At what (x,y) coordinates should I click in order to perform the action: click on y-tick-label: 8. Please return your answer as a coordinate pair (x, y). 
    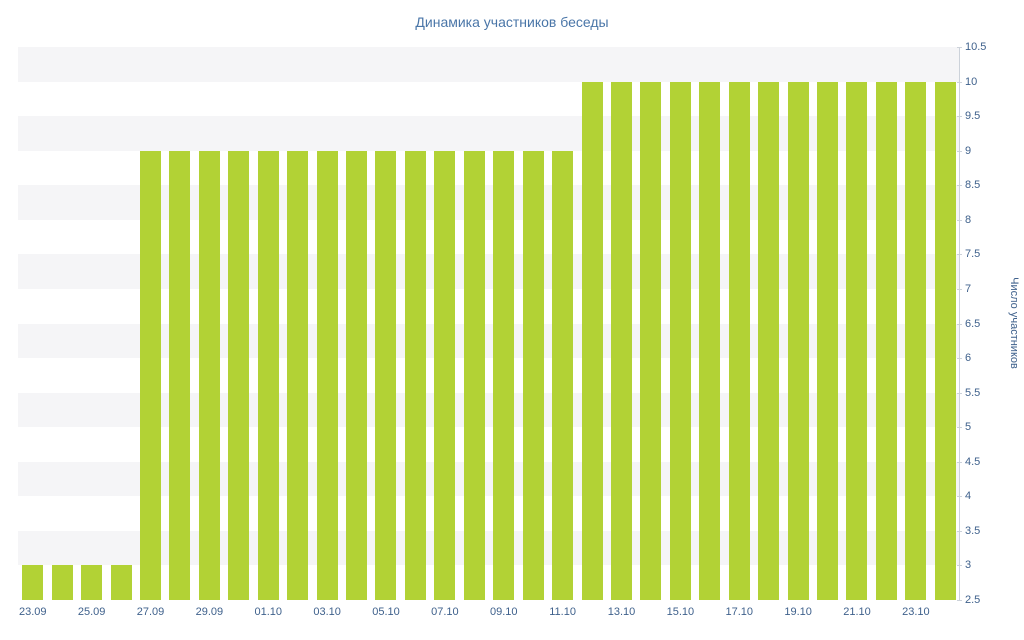
    Looking at the image, I should click on (968, 219).